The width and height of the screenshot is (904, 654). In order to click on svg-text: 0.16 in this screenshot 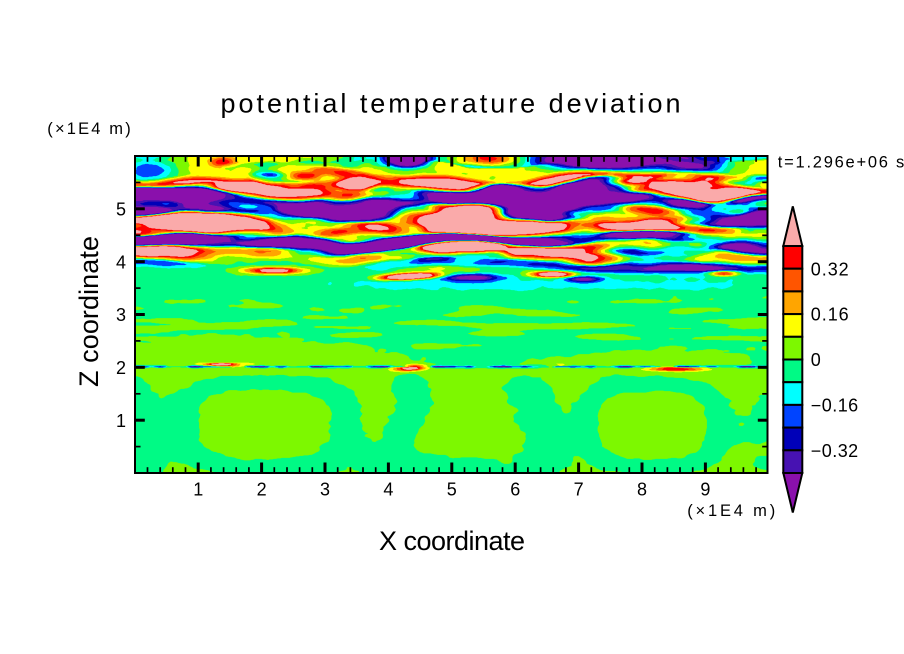, I will do `click(830, 315)`.